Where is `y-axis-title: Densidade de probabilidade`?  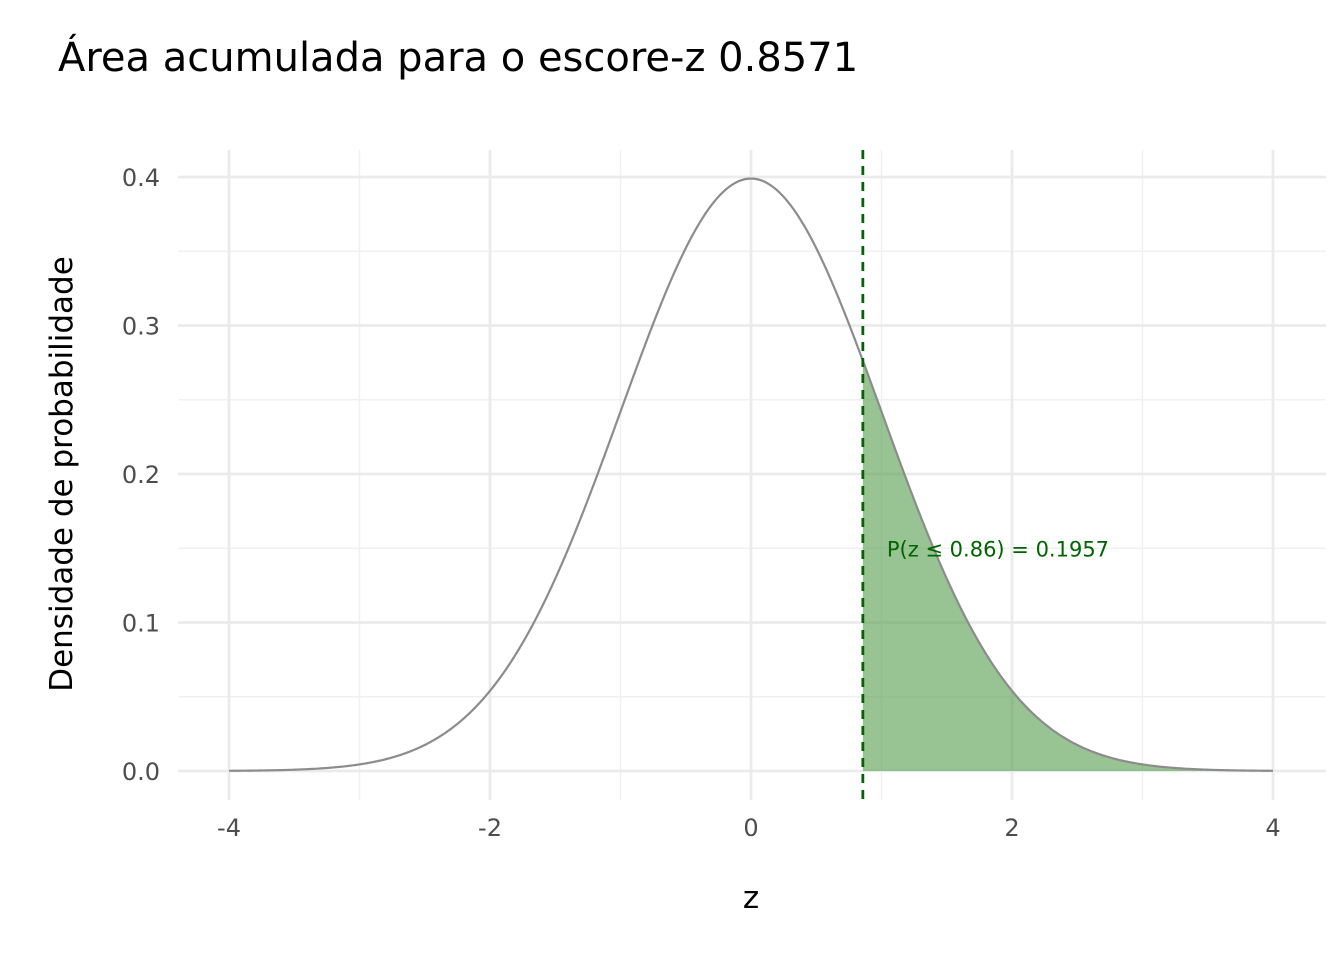 y-axis-title: Densidade de probabilidade is located at coordinates (62, 474).